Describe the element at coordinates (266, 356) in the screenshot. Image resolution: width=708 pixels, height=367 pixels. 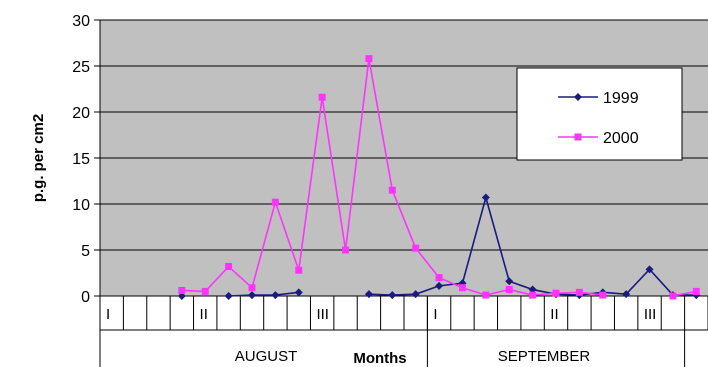
I see `month-label: AUGUST` at that location.